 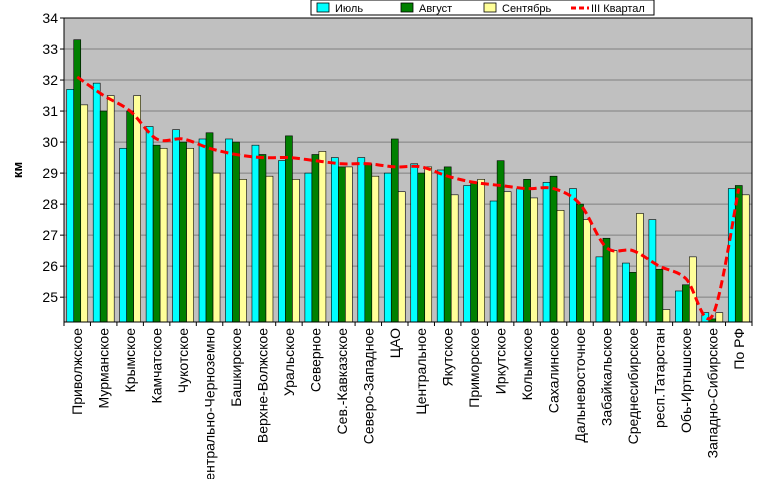 I want to click on legend: Июль Август Сентябрь III Квартал, so click(x=482, y=8).